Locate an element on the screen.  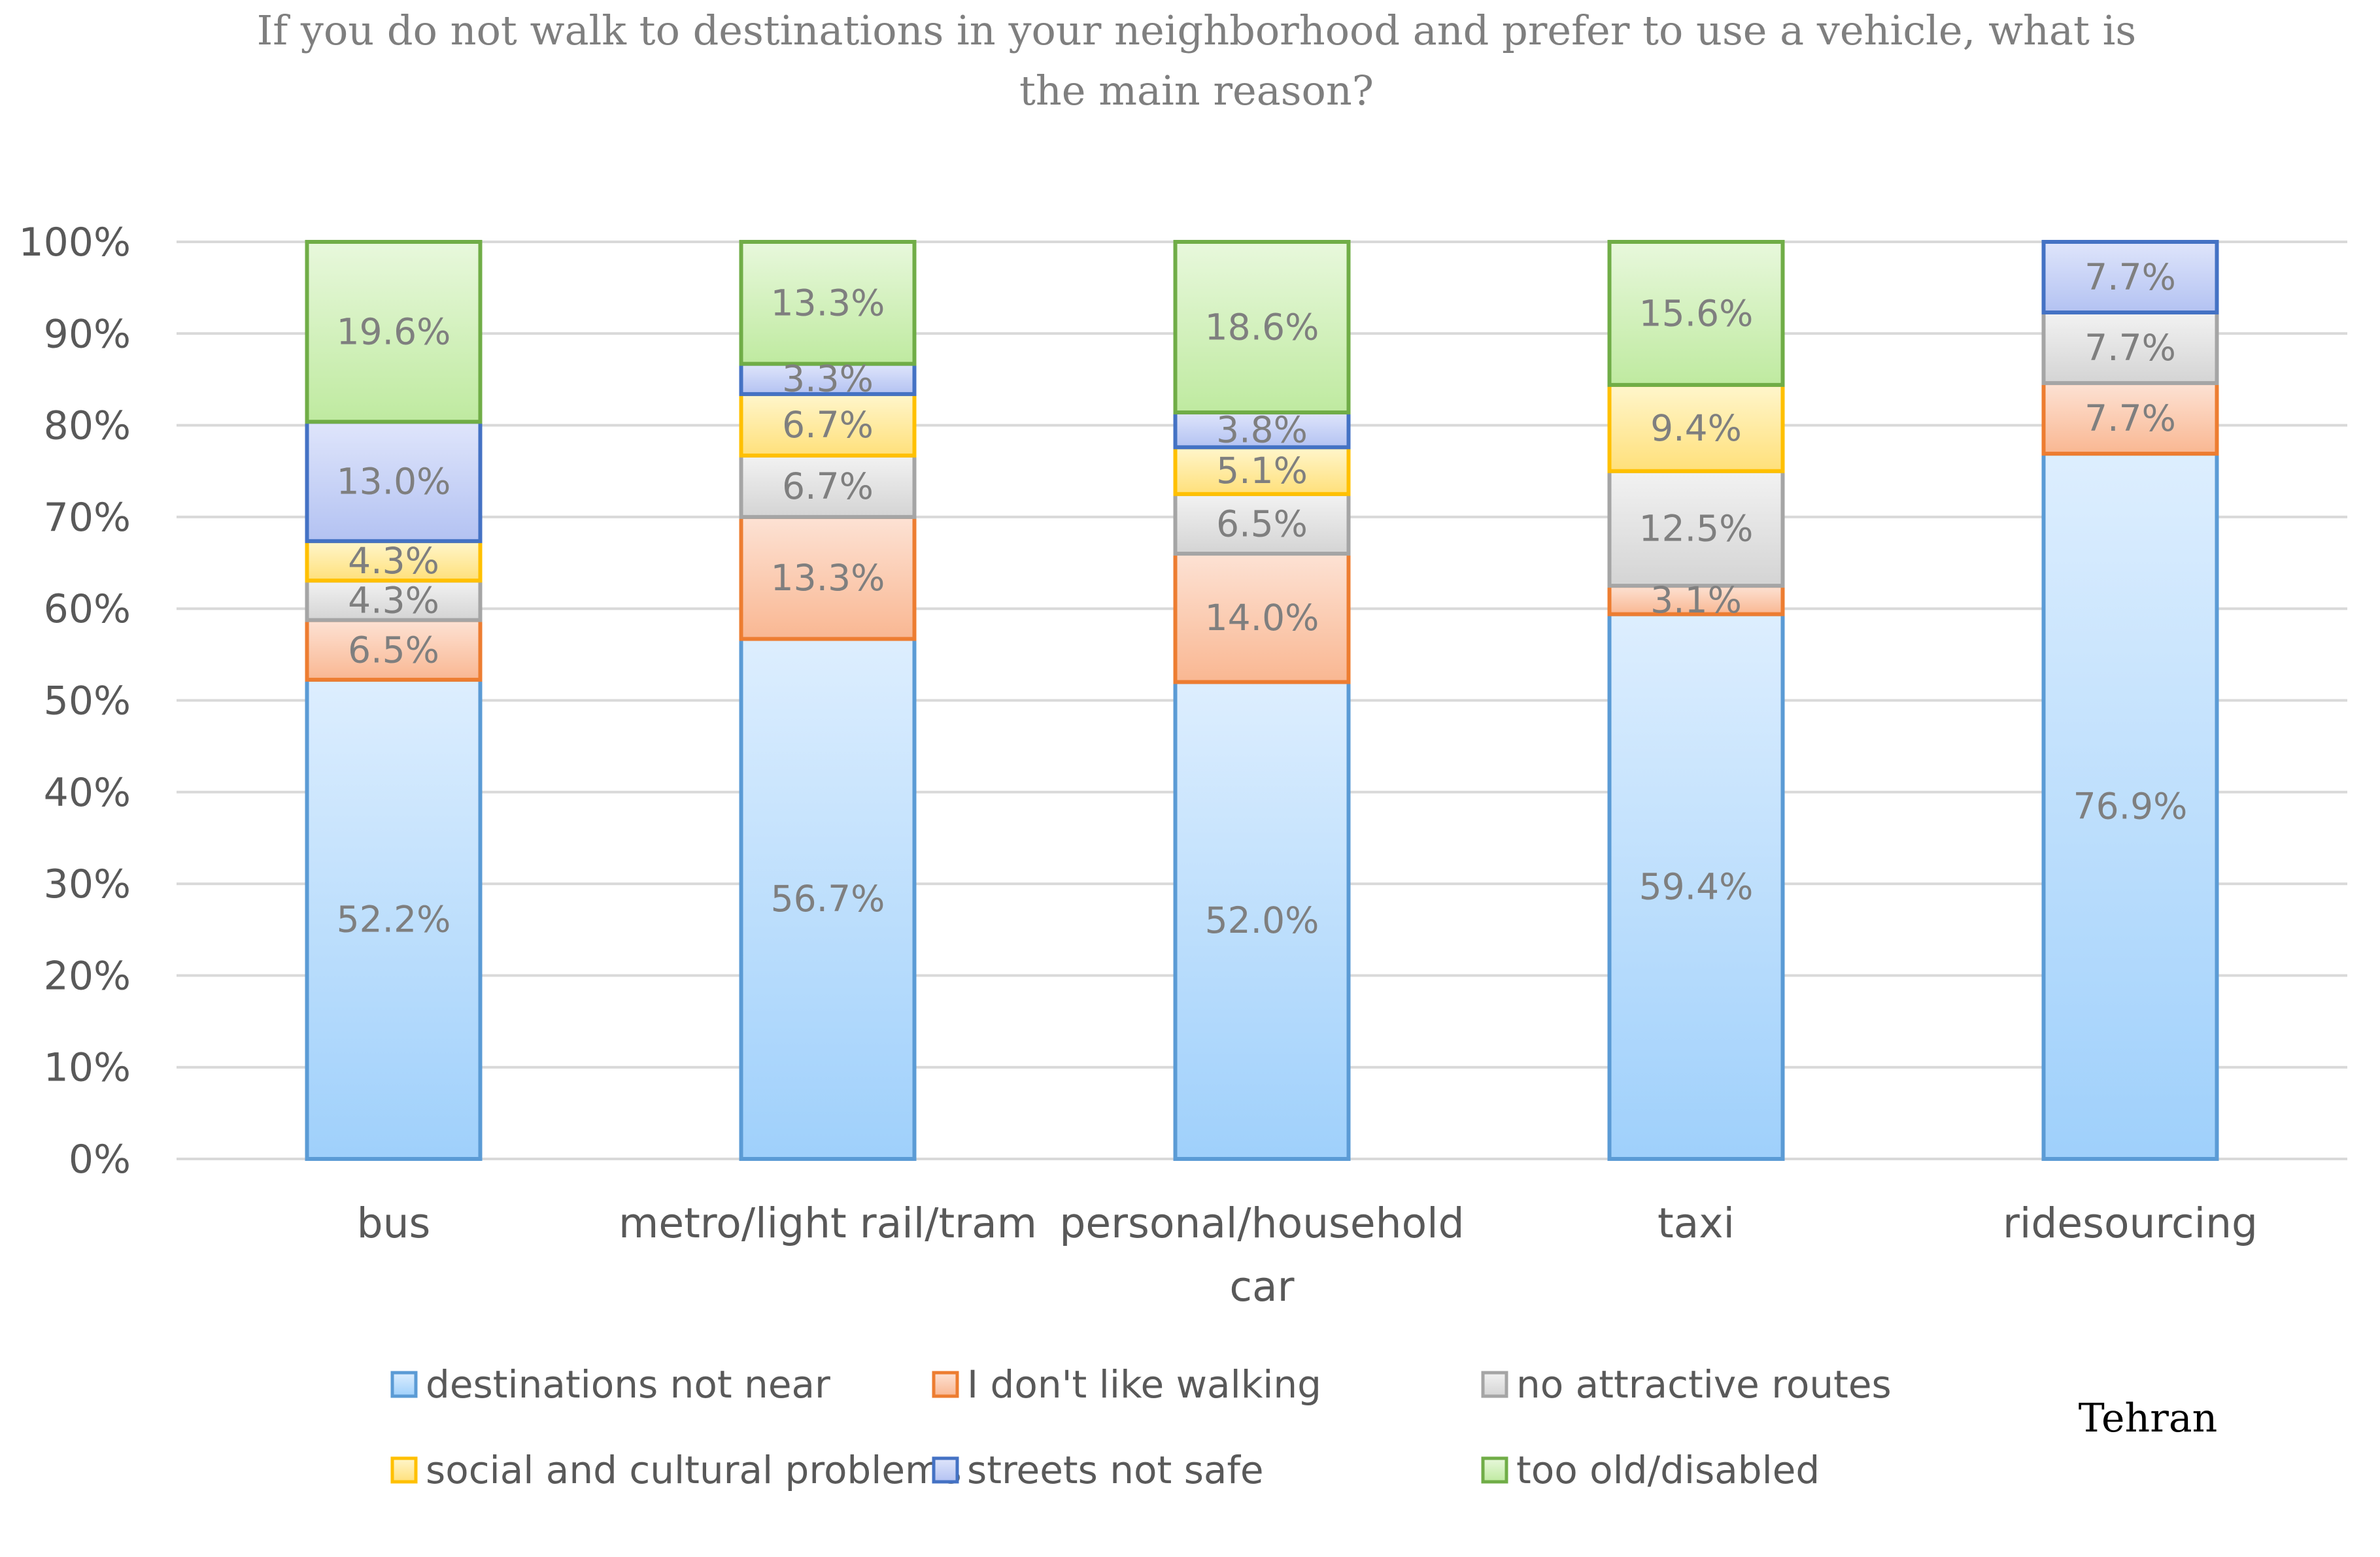
y-tick-label: 10% is located at coordinates (87, 1068).